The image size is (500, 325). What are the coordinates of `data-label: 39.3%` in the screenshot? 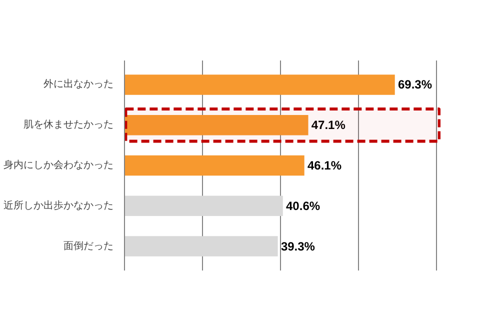 It's located at (298, 246).